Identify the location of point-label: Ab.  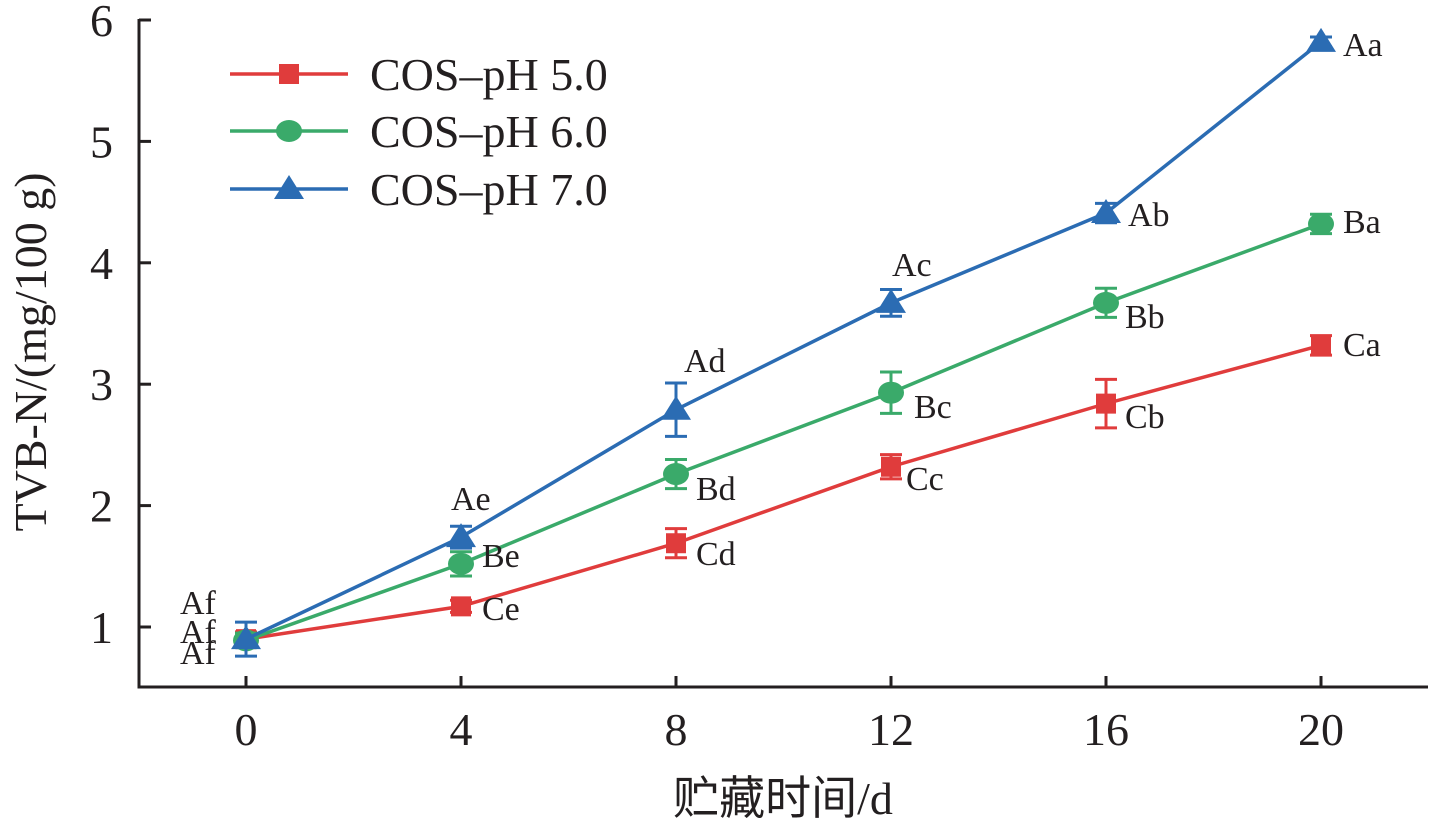
(1149, 215).